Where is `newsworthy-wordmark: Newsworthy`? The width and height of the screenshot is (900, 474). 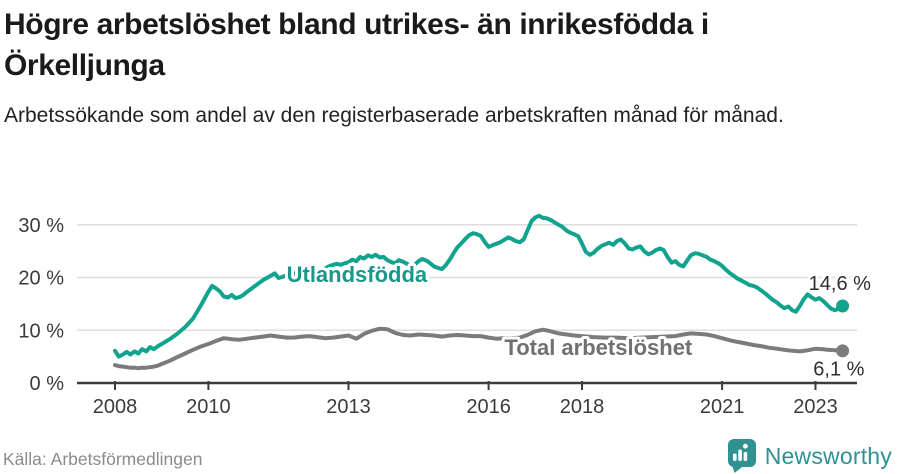
newsworthy-wordmark: Newsworthy is located at coordinates (828, 455).